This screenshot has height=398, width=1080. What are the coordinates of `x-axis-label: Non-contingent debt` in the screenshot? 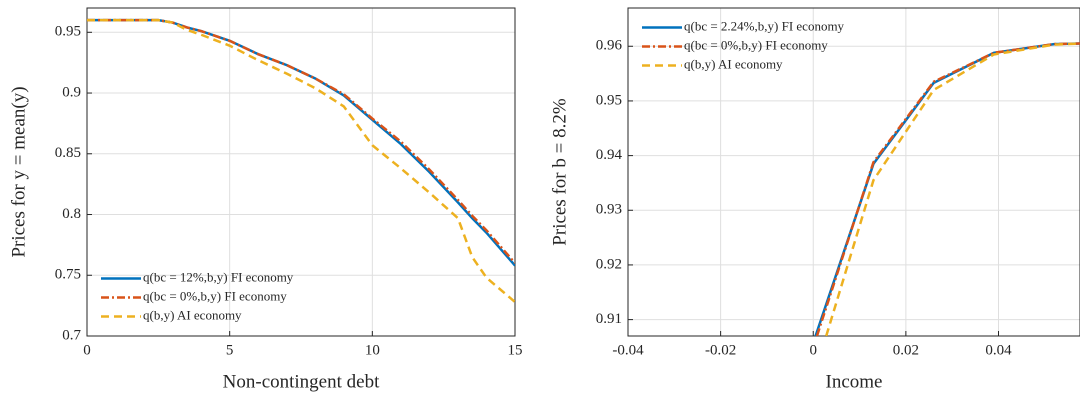 It's located at (301, 381).